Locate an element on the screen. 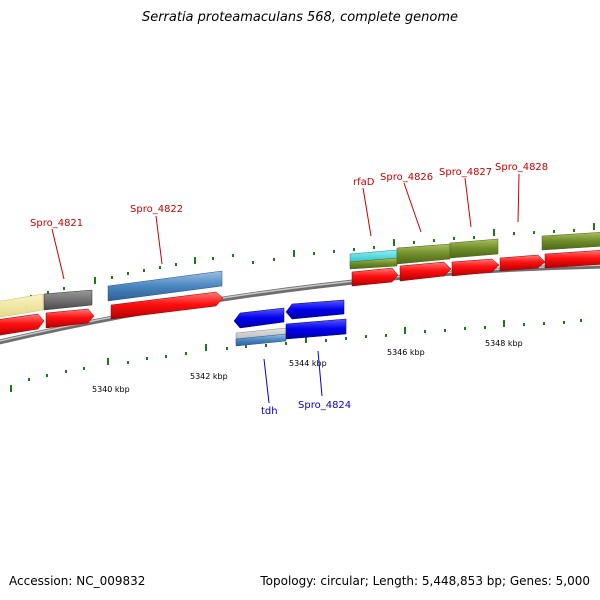  gene-label-rfad: rfaD is located at coordinates (364, 182).